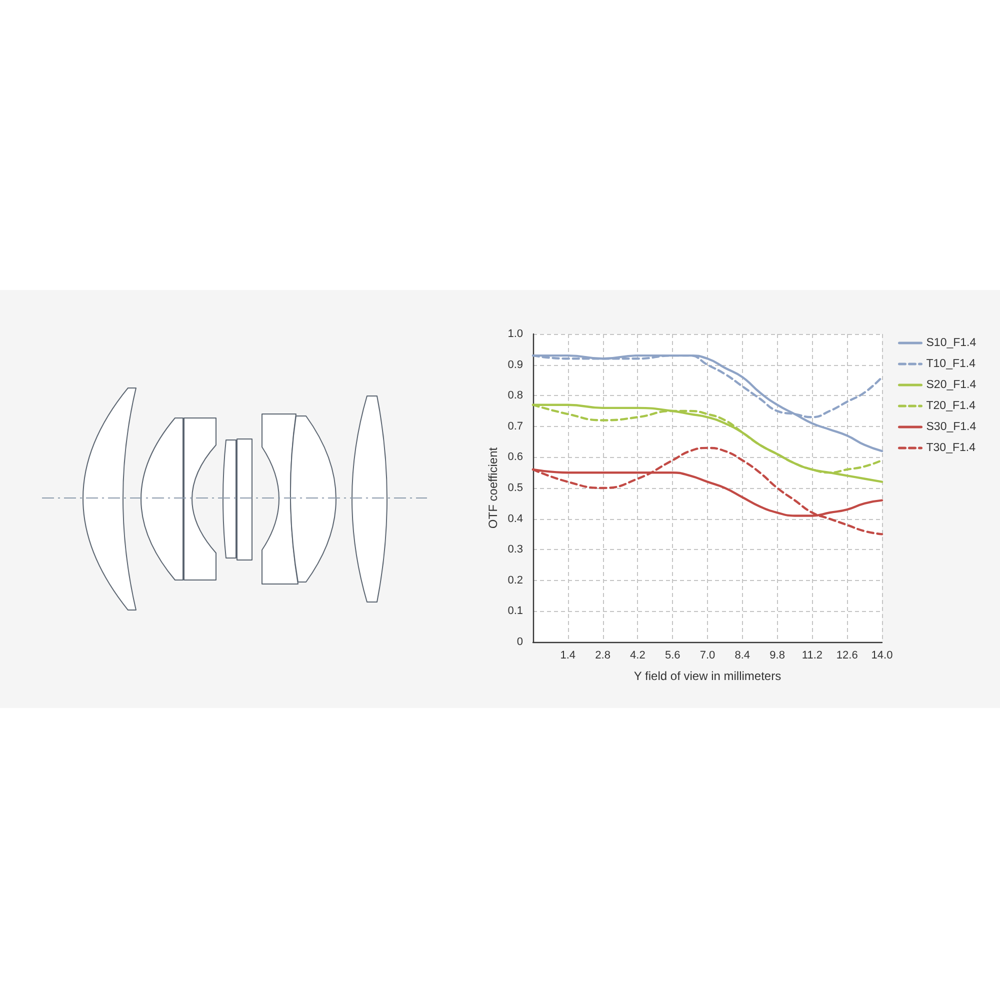 This screenshot has width=1000, height=1000. Describe the element at coordinates (568, 656) in the screenshot. I see `x-tick-label: 1.4` at that location.